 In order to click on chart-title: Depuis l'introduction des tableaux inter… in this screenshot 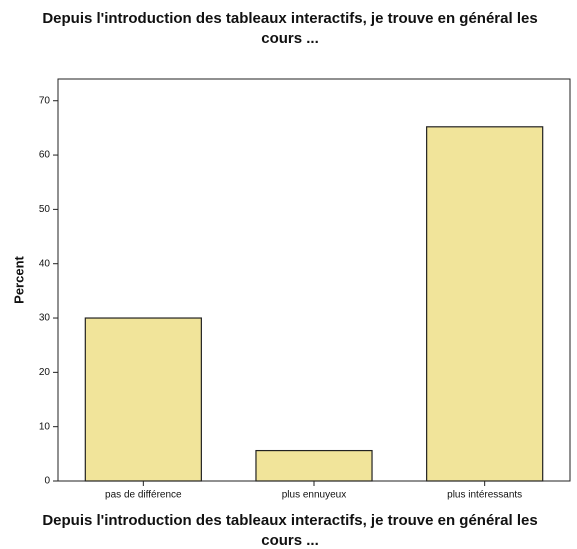, I will do `click(290, 28)`.